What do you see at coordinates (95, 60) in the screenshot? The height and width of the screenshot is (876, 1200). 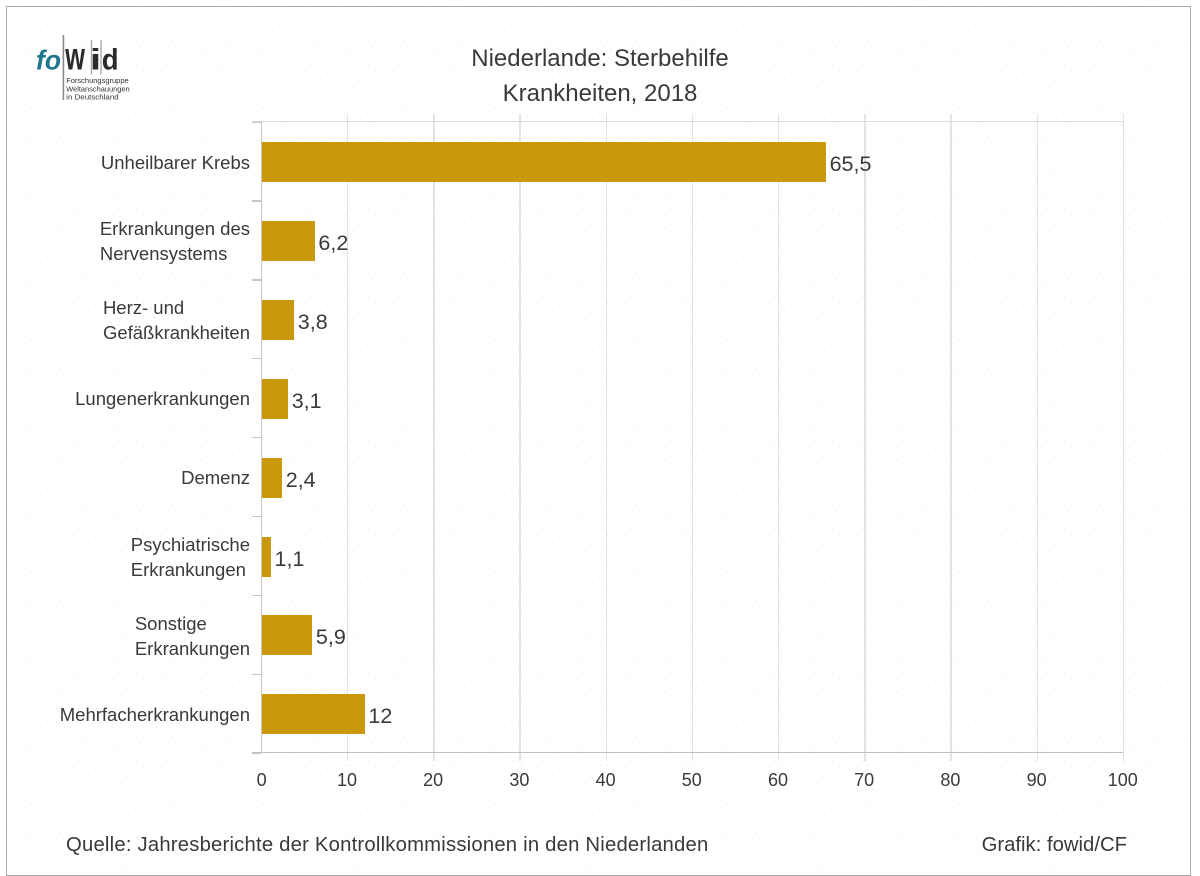 I see `svg-text: i` at bounding box center [95, 60].